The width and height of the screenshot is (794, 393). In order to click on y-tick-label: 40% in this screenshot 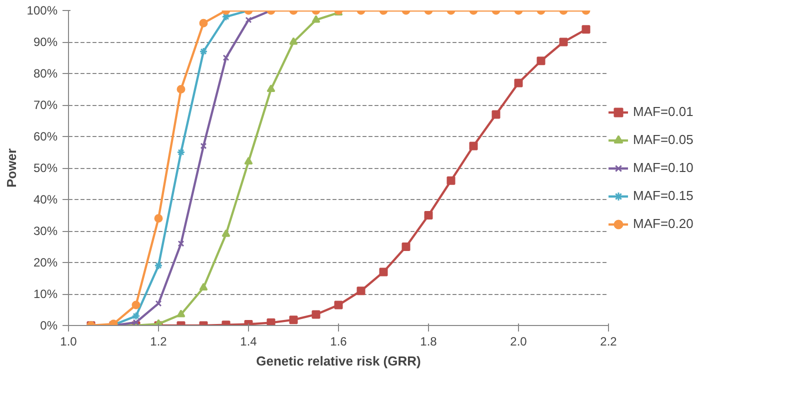, I will do `click(45, 199)`.